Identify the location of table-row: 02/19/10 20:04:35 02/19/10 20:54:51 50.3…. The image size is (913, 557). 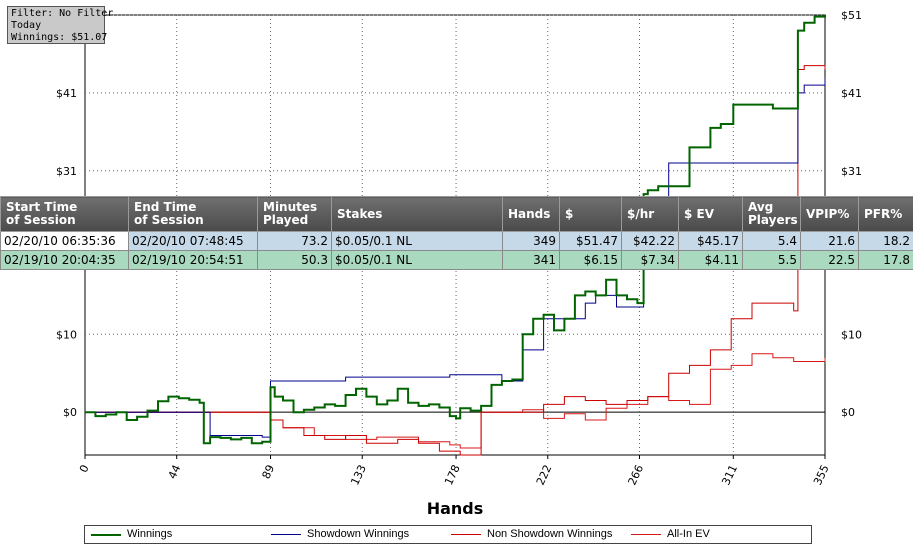
(456, 260).